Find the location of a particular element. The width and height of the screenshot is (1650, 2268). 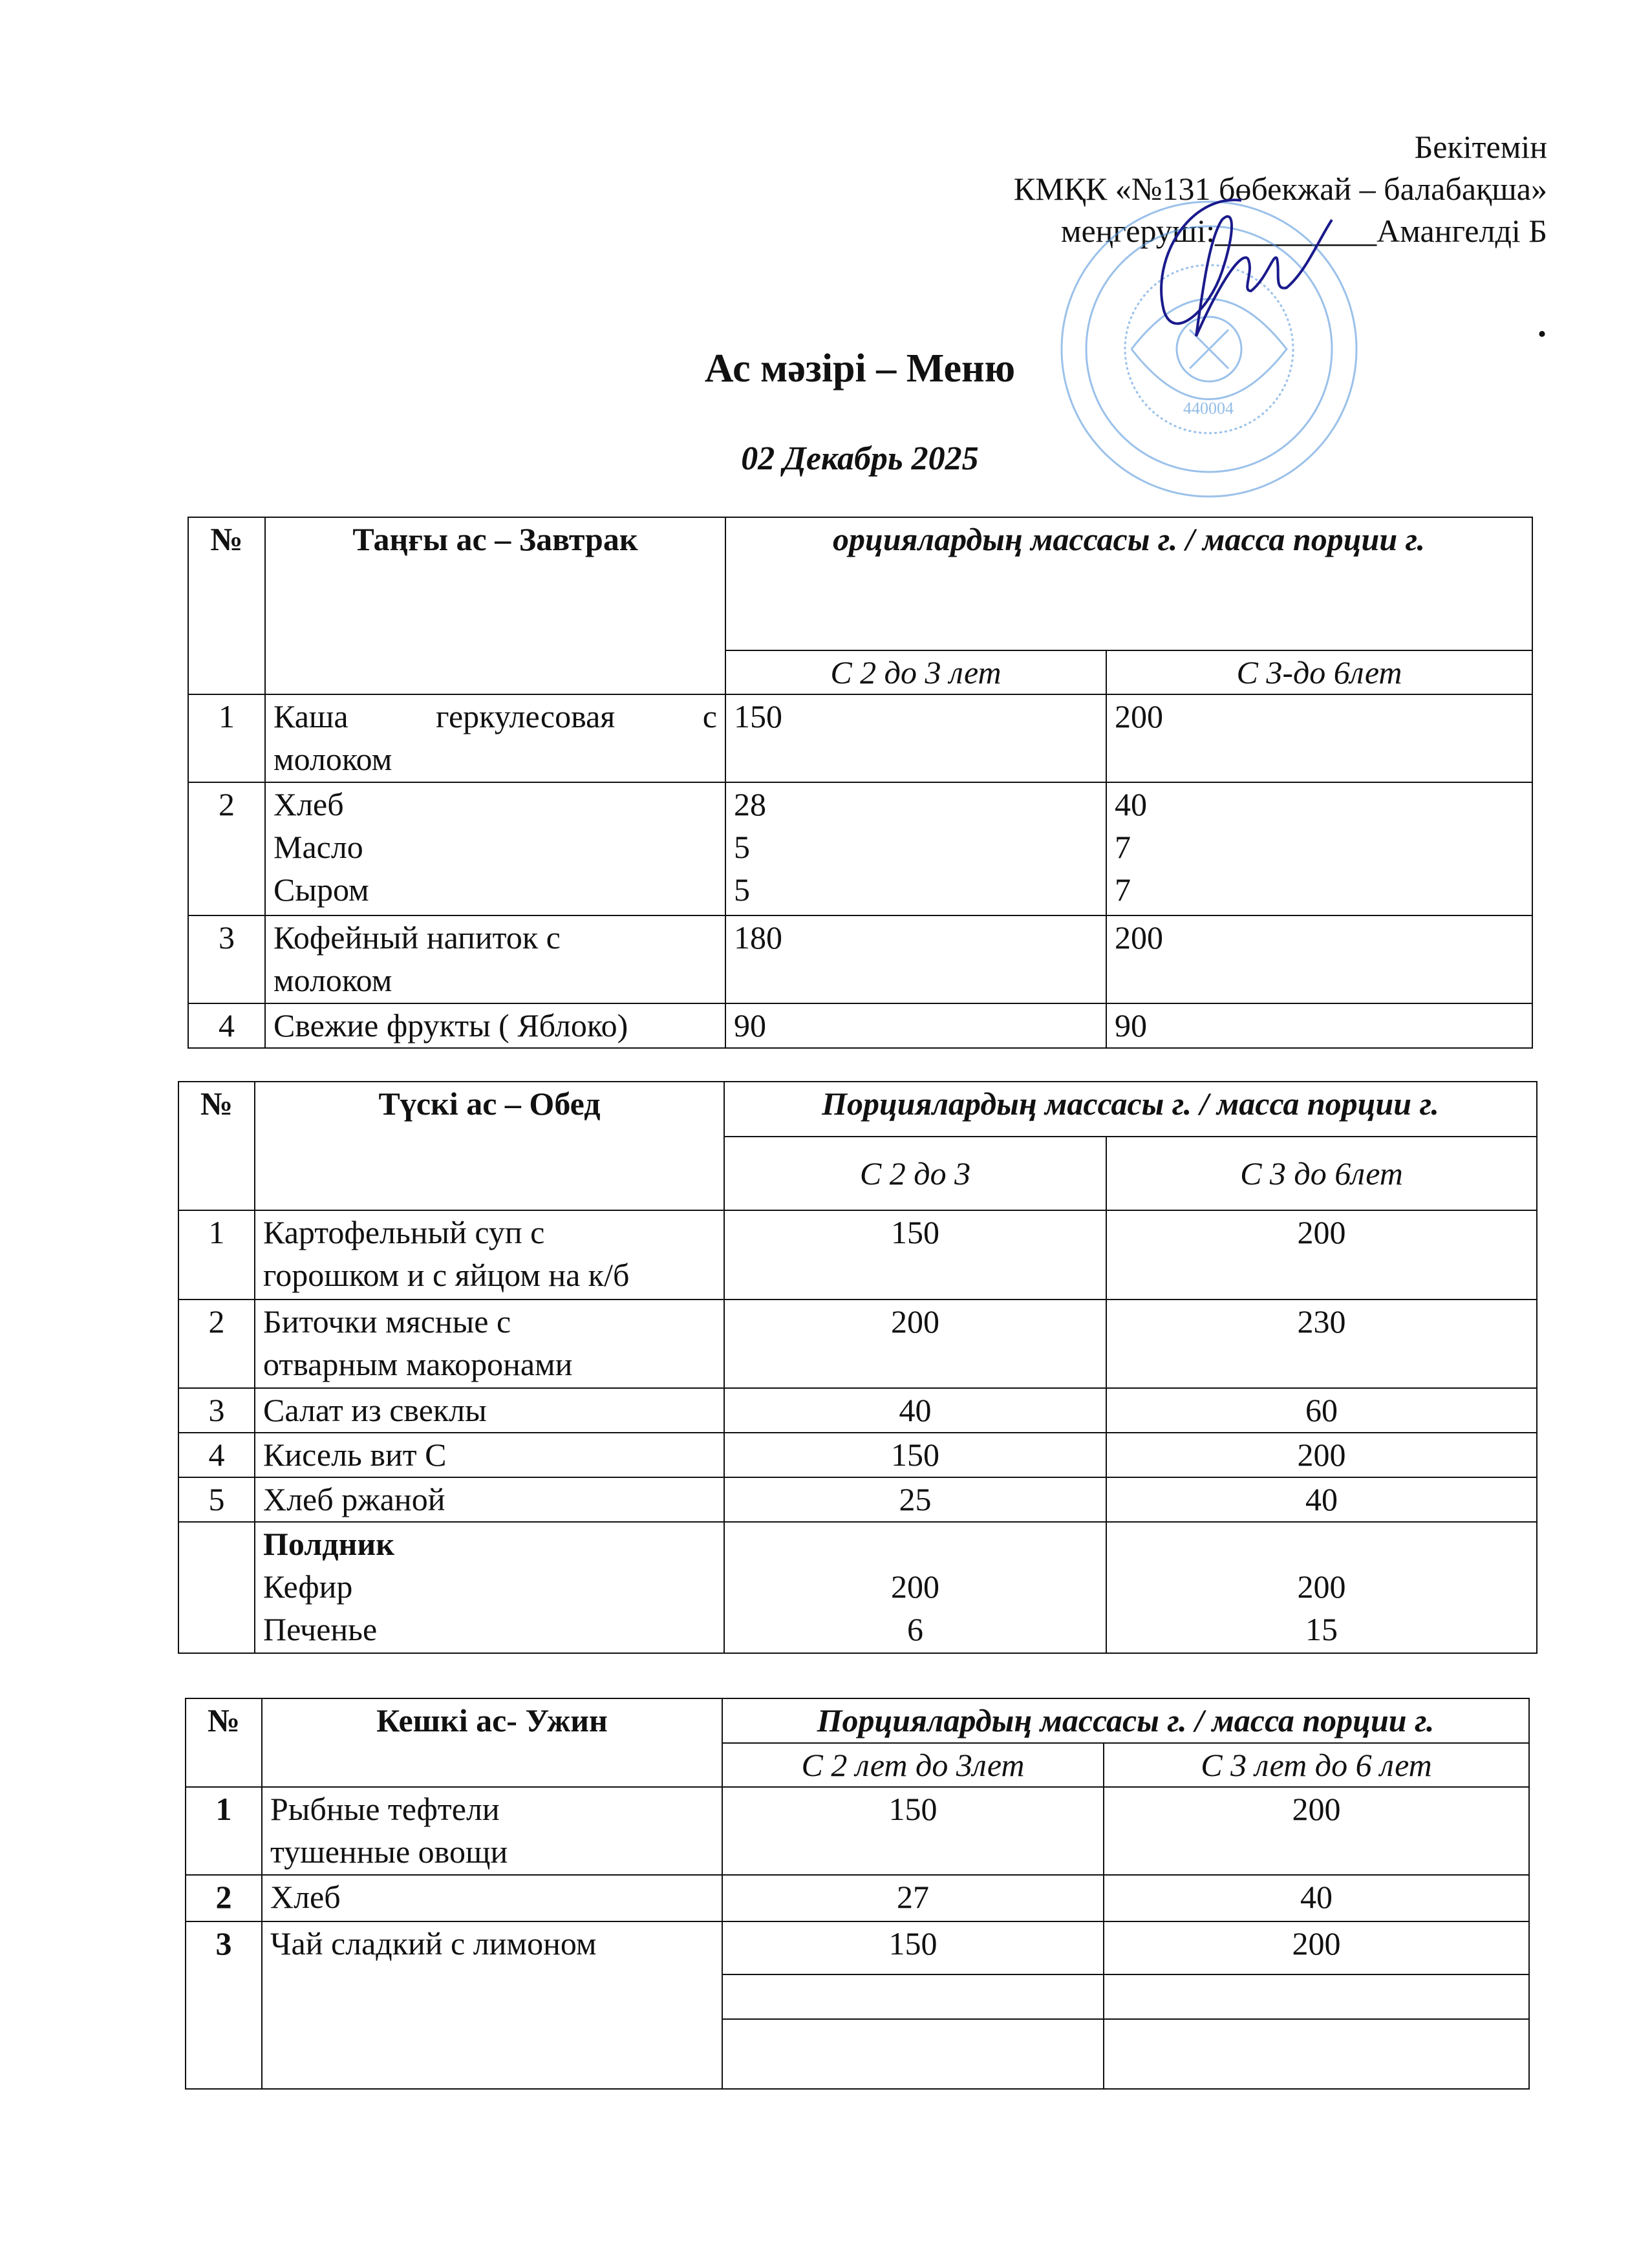

age-column-header: С 3 лет до 6 лет is located at coordinates (1316, 1765).